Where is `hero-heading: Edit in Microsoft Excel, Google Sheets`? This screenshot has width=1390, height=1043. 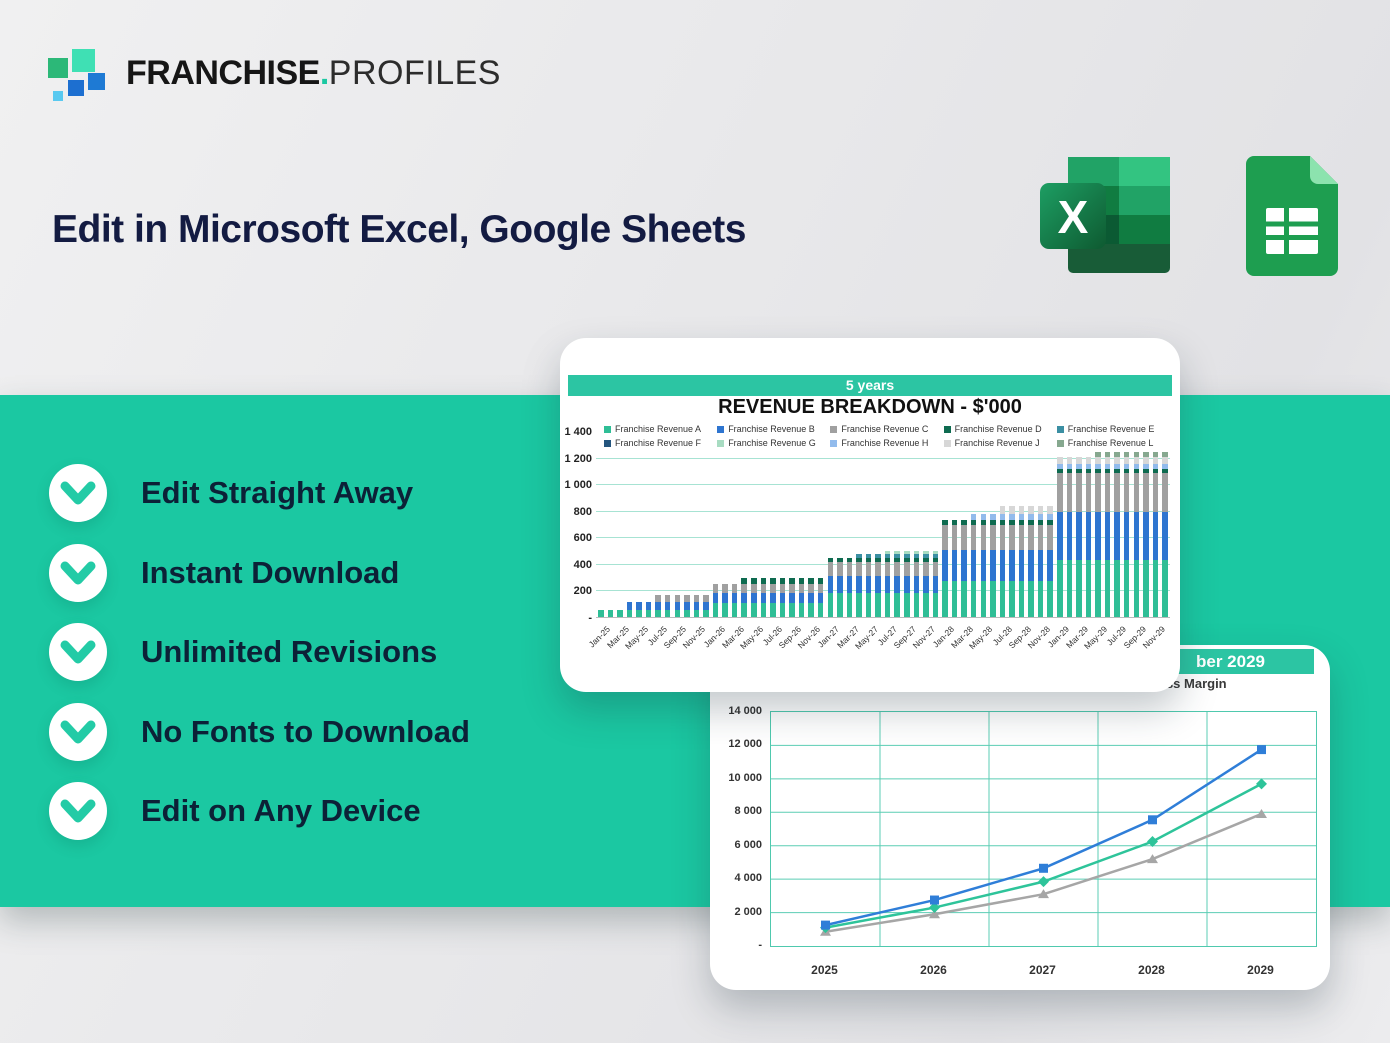 hero-heading: Edit in Microsoft Excel, Google Sheets is located at coordinates (399, 229).